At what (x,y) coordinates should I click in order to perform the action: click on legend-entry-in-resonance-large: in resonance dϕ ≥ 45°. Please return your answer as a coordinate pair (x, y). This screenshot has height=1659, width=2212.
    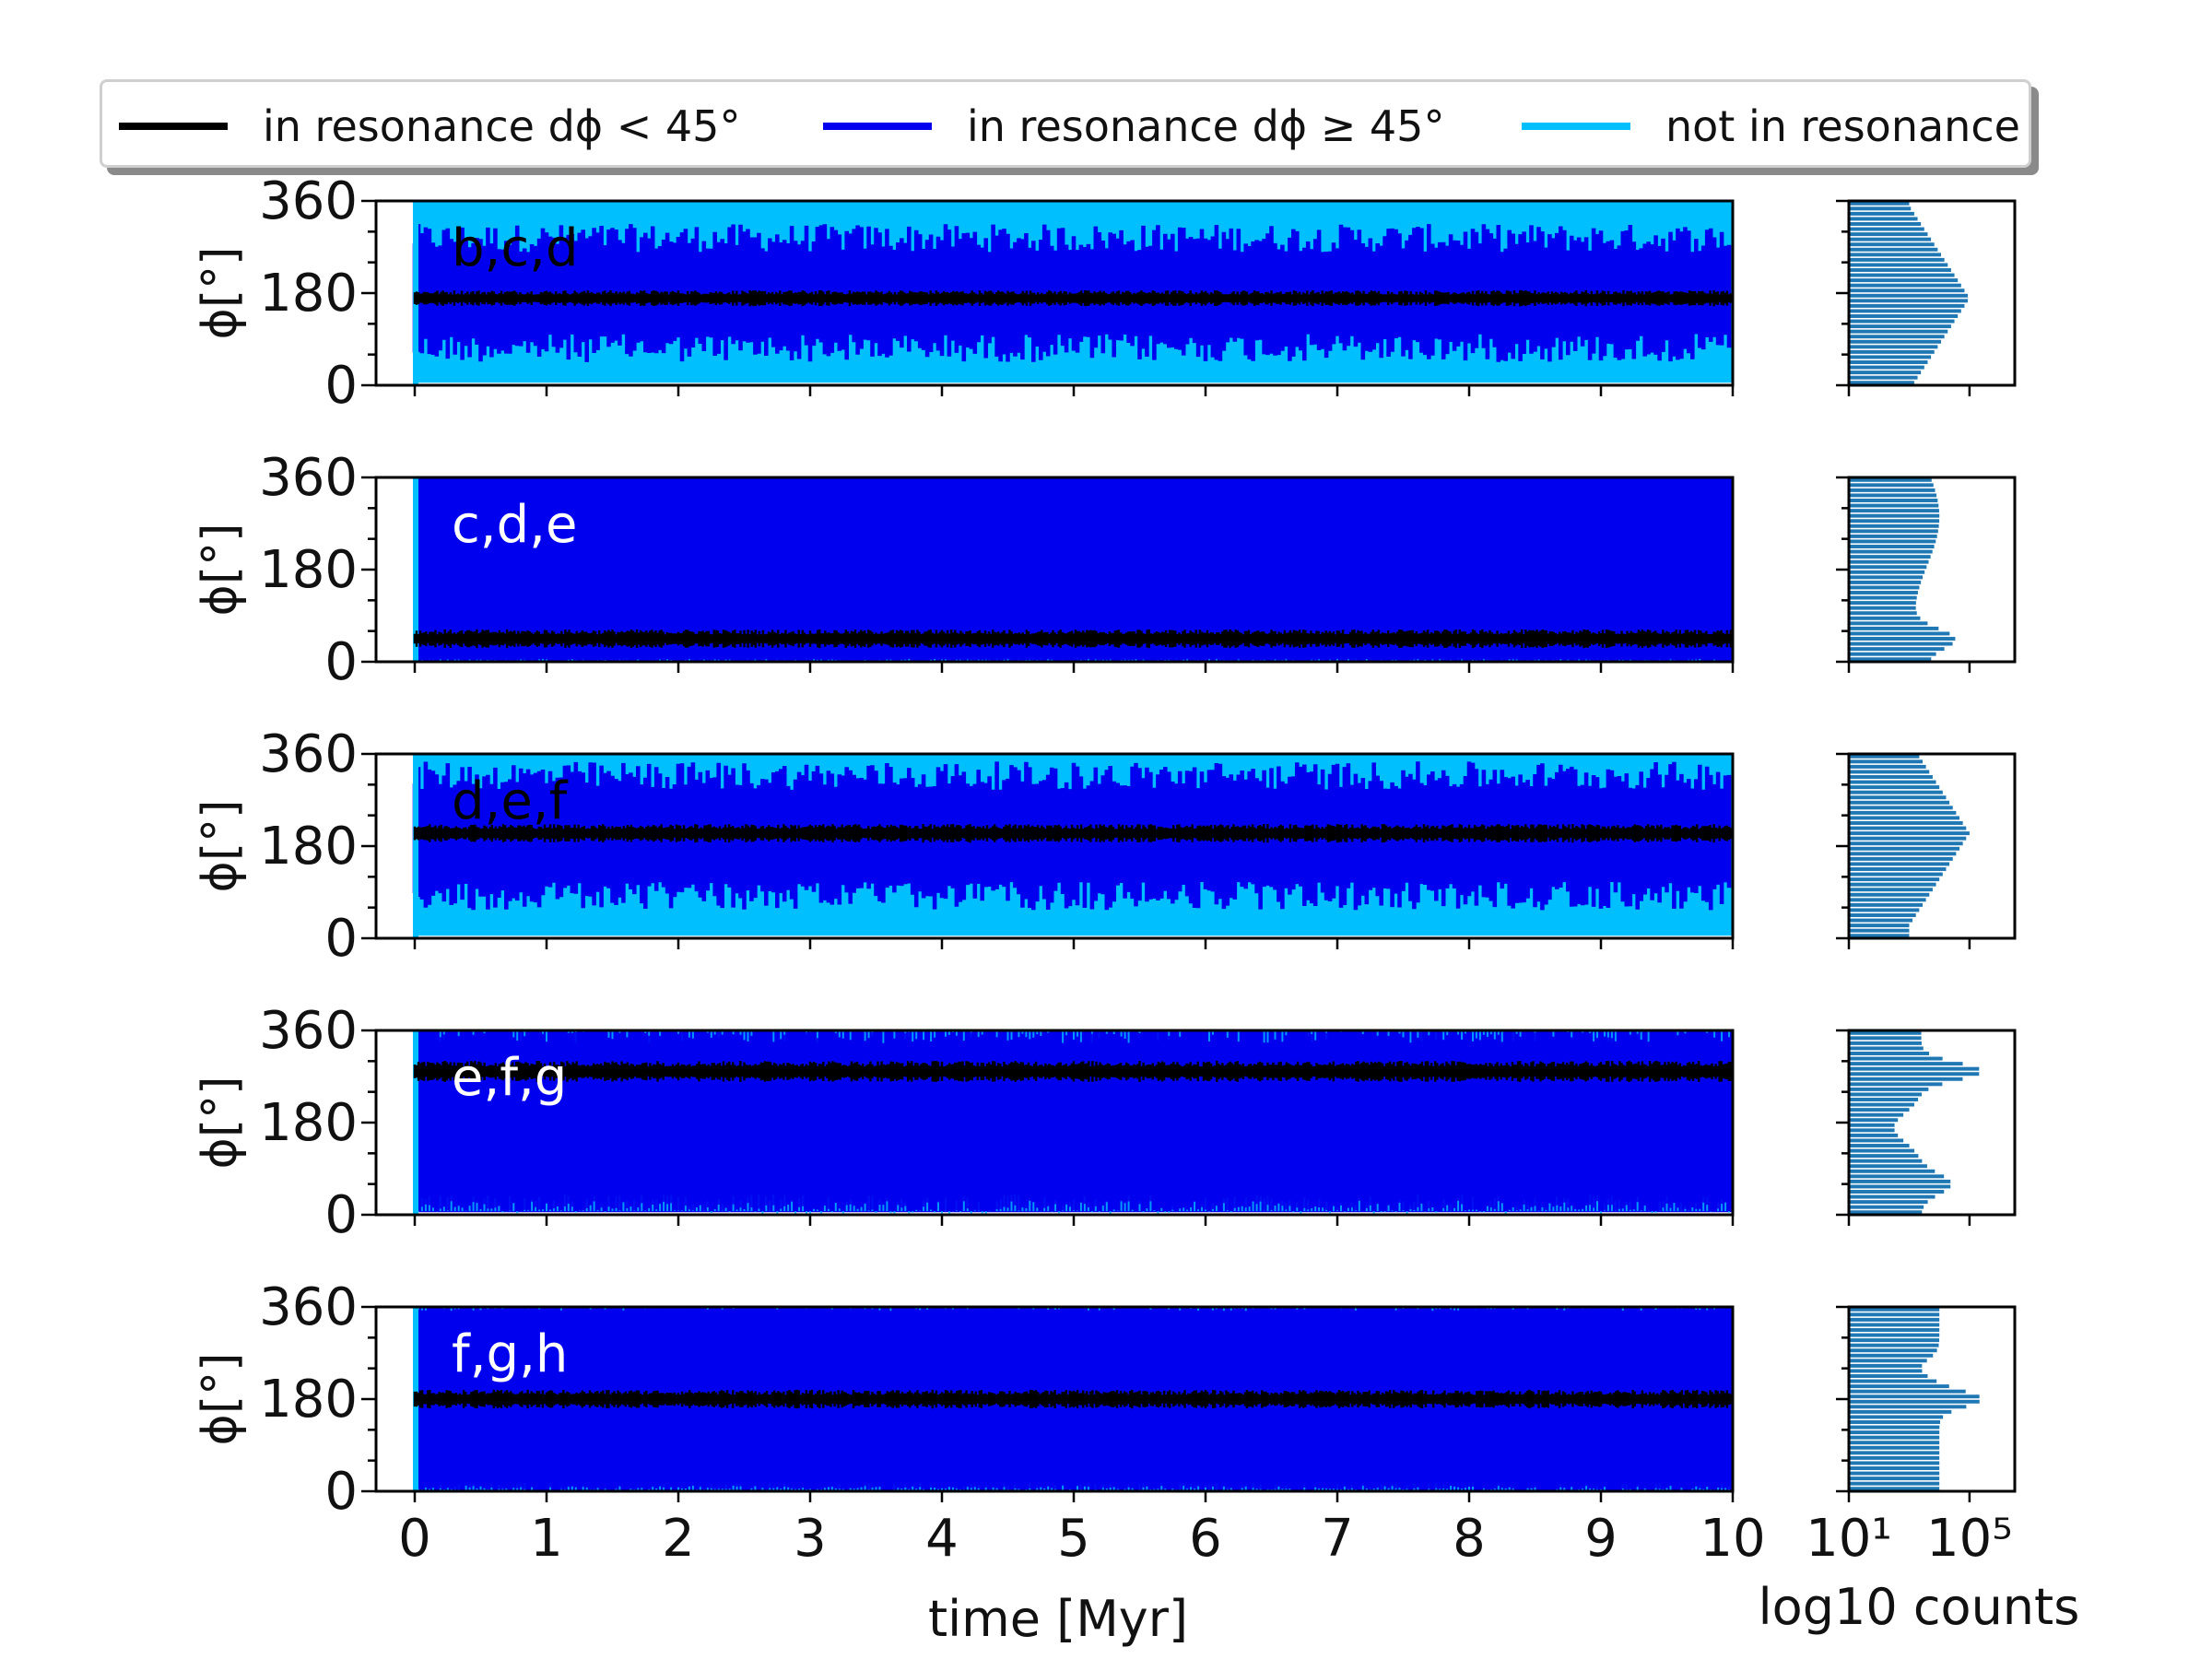
    Looking at the image, I should click on (1133, 126).